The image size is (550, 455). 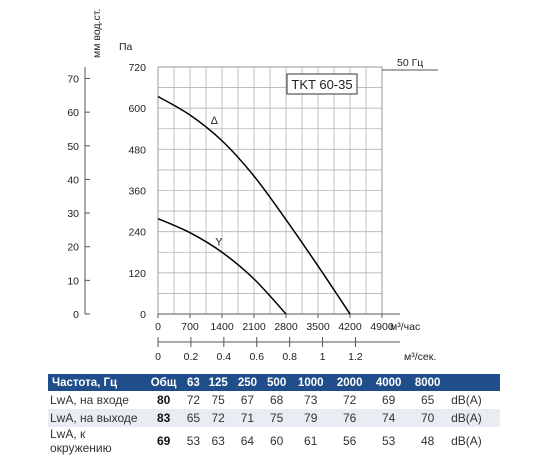 What do you see at coordinates (81, 441) in the screenshot?
I see `row-label: LwA, к окружению` at bounding box center [81, 441].